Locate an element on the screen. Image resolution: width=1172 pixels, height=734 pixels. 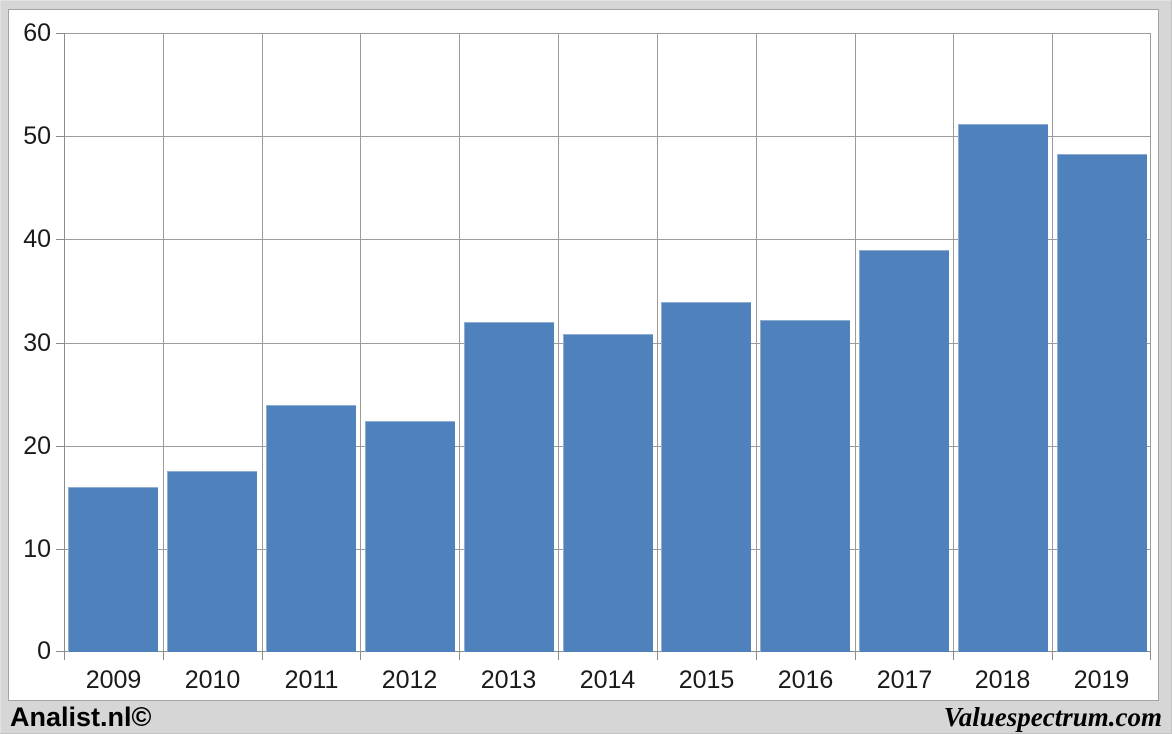
bar-2009 is located at coordinates (113, 569).